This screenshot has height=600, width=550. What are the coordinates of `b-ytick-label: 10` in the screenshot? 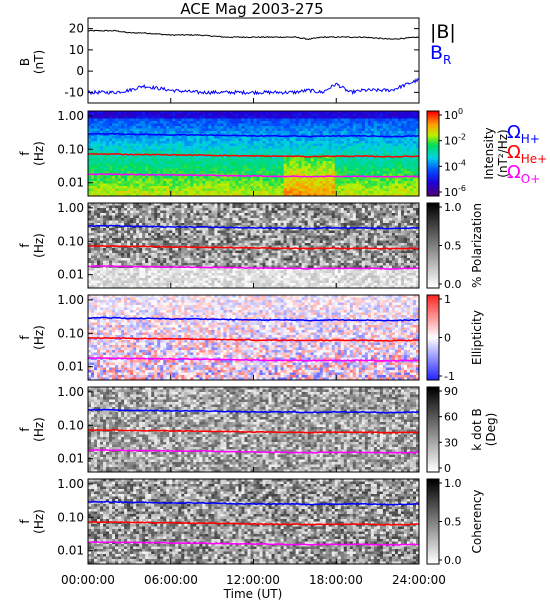 It's located at (76, 50).